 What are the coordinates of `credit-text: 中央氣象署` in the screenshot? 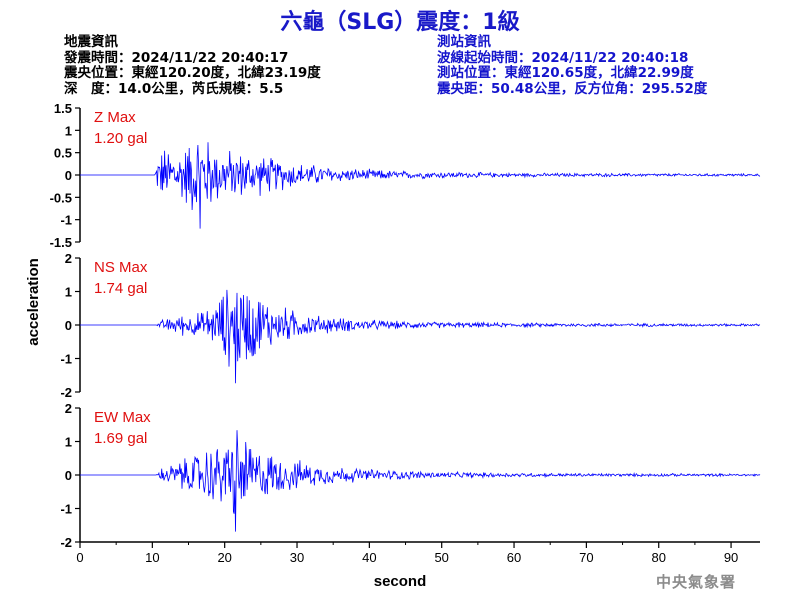 It's located at (696, 582).